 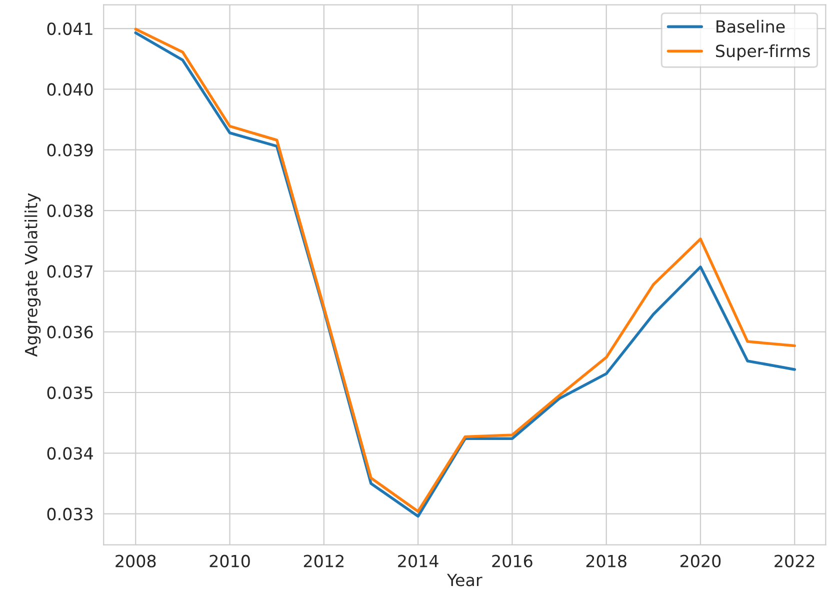 What do you see at coordinates (606, 561) in the screenshot?
I see `x-tick-label: 2018` at bounding box center [606, 561].